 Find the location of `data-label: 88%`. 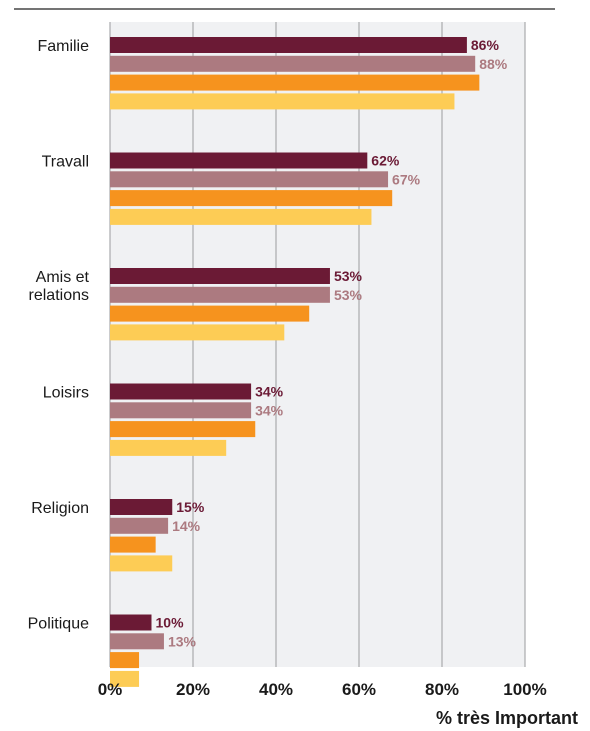

data-label: 88% is located at coordinates (493, 64).